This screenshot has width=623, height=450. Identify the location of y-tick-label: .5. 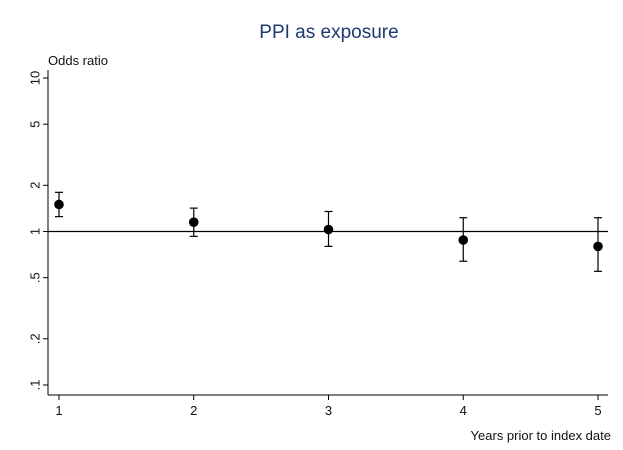
(35, 277).